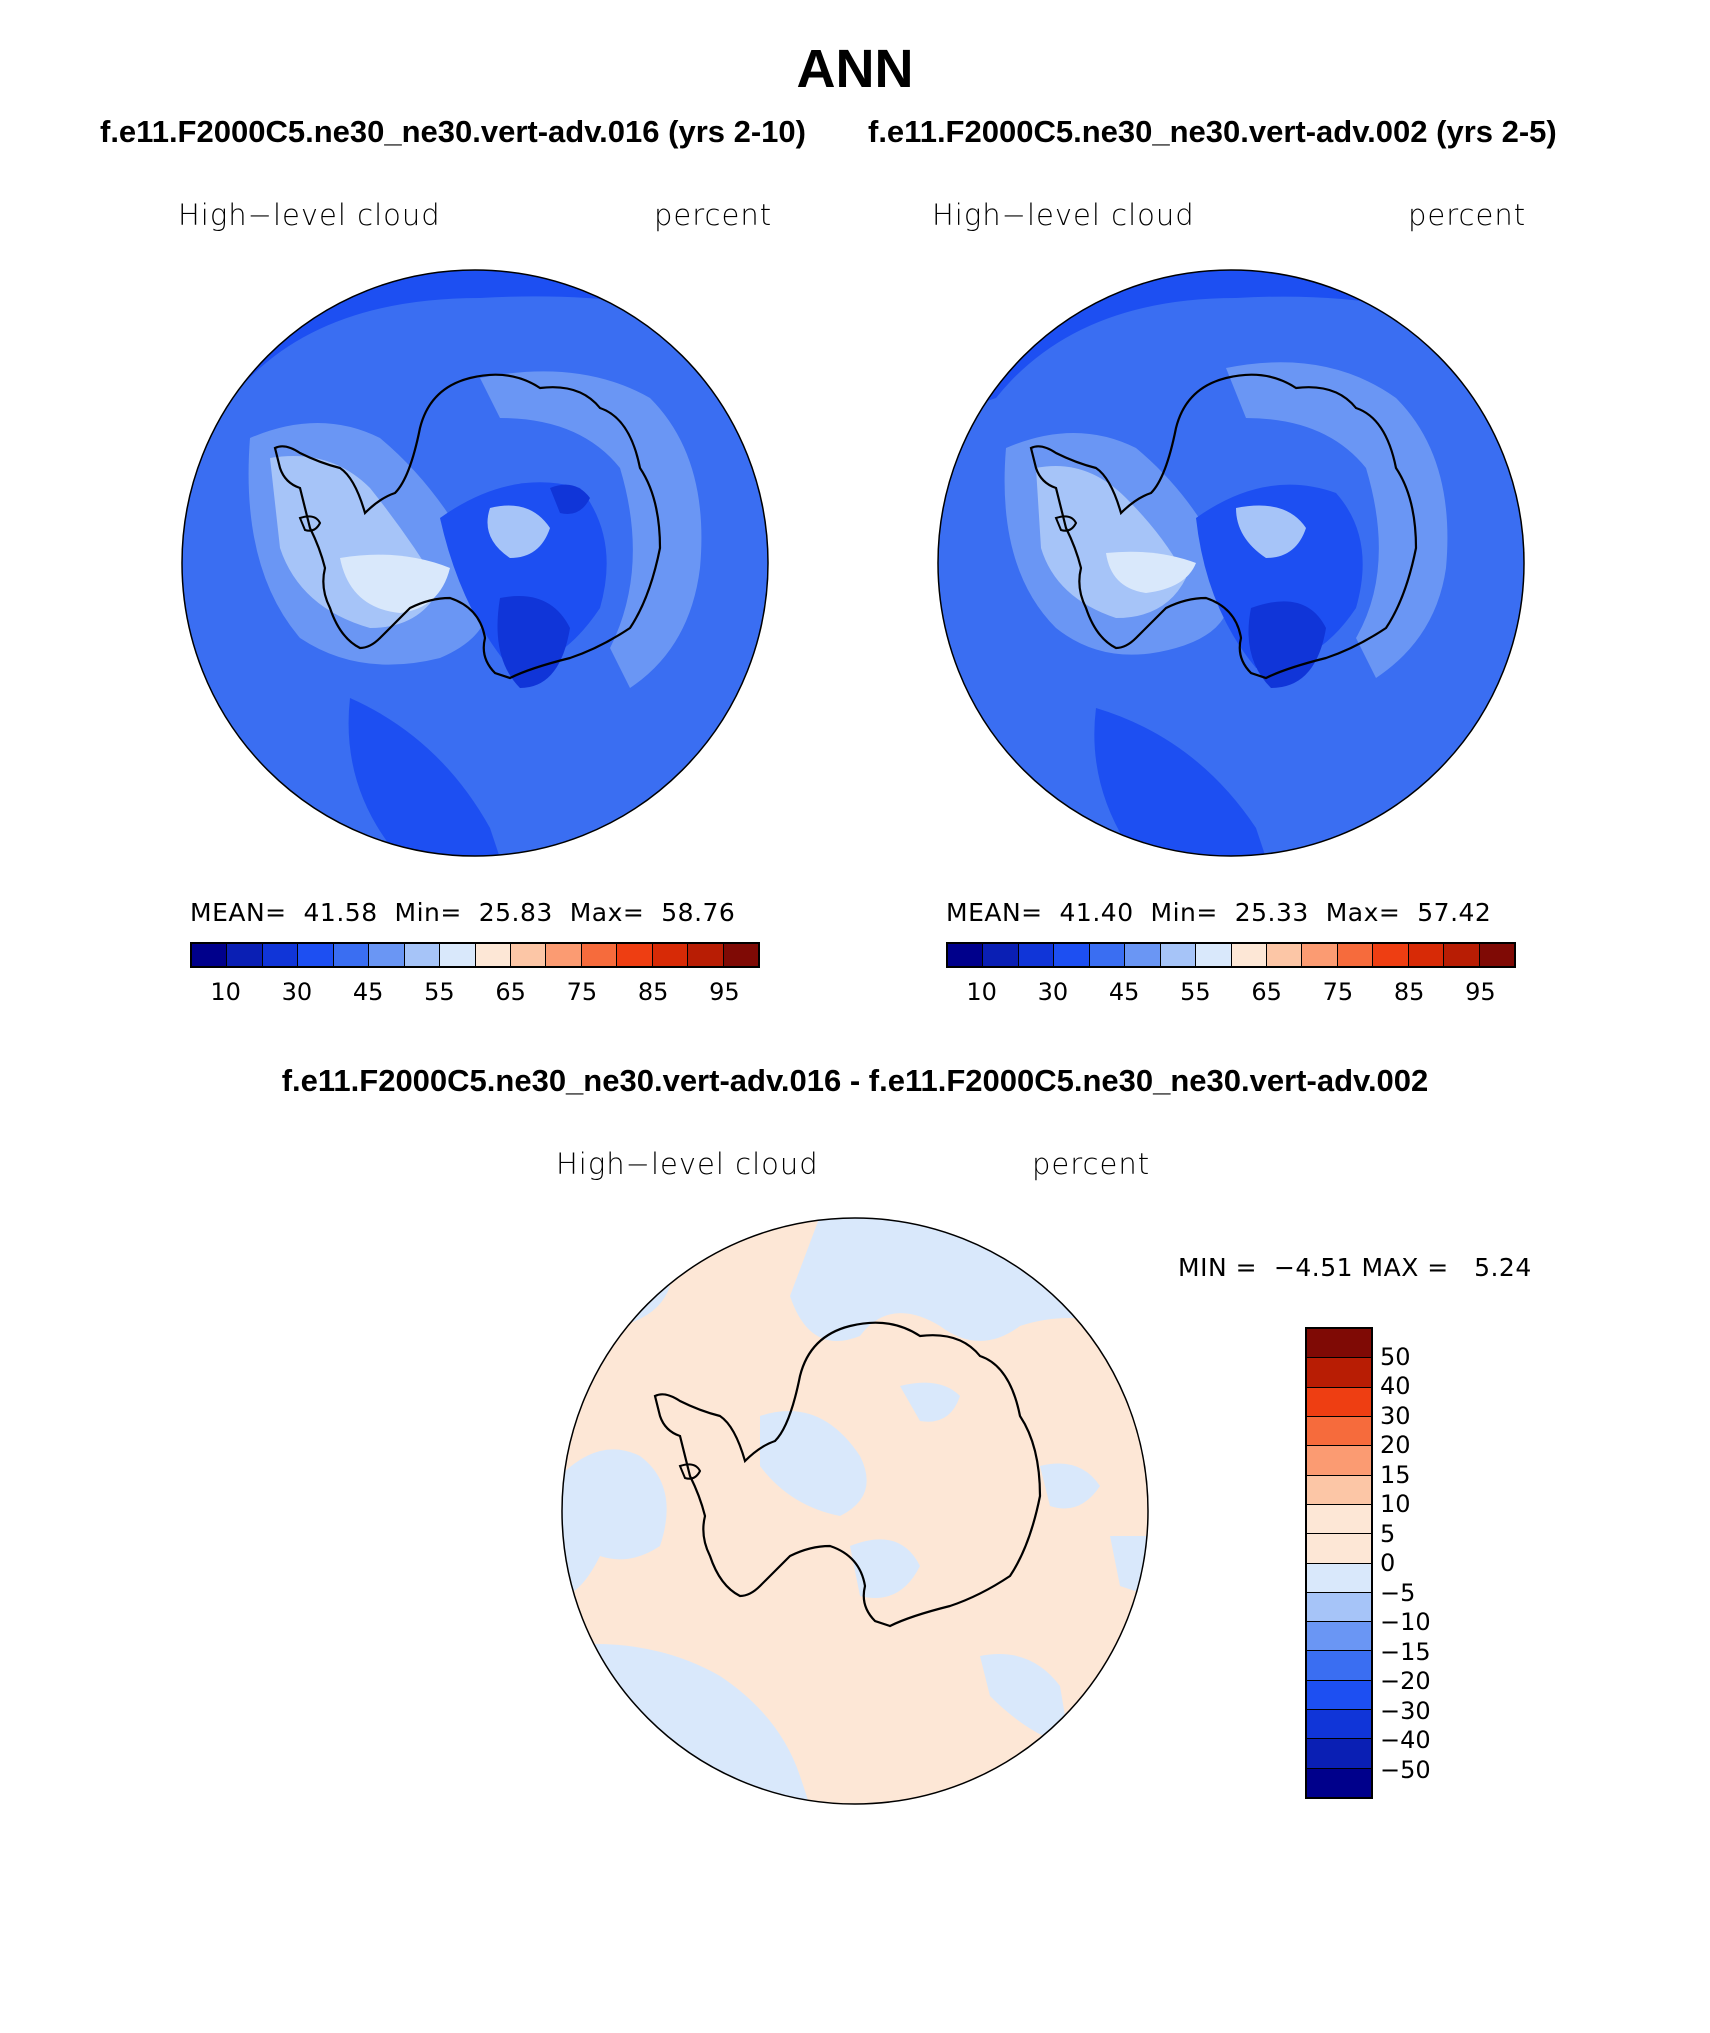 This screenshot has width=1710, height=2033. Describe the element at coordinates (1430, 1563) in the screenshot. I see `diff-colorbar-labels: 50 40 30 20 15 10 5 0 −5 −10 −15 −20 −30 −40 −50` at that location.